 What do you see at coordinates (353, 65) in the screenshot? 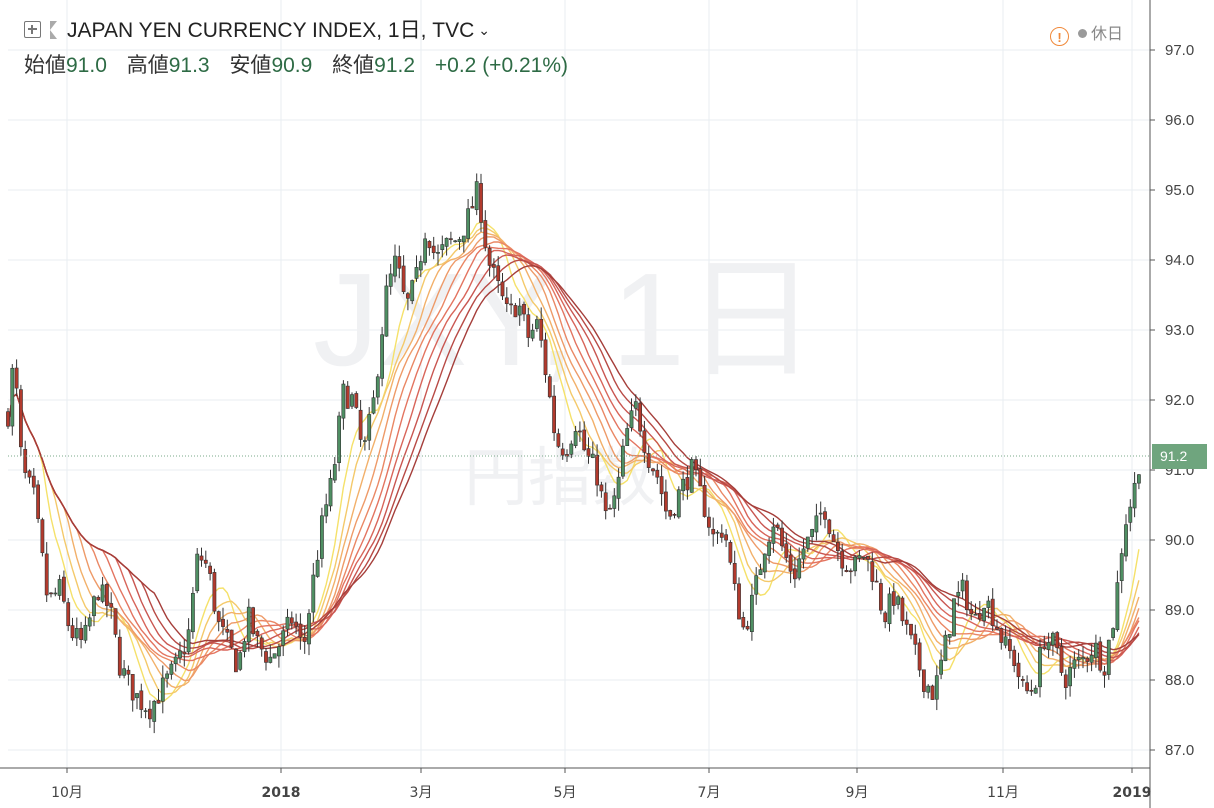
I see `close-label: 終値` at bounding box center [353, 65].